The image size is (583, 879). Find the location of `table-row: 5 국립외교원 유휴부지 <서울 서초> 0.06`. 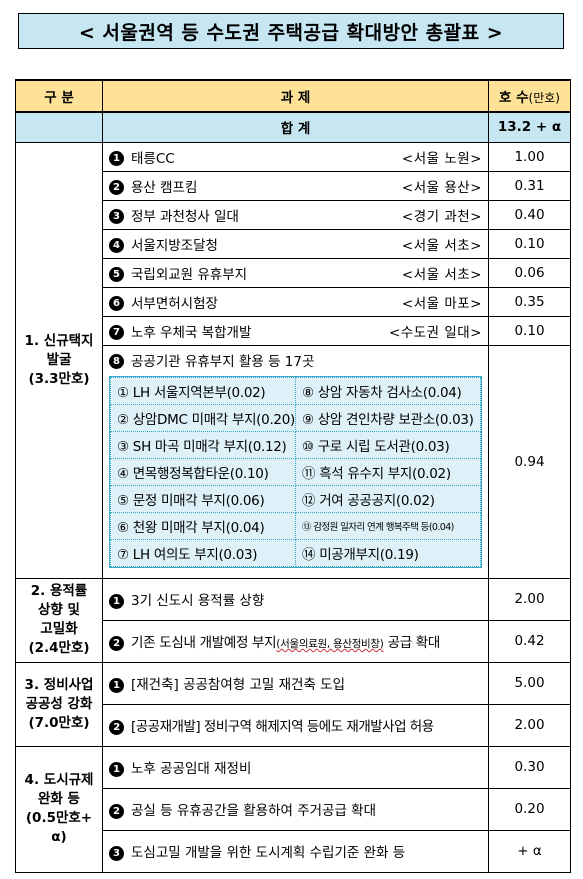

table-row: 5 국립외교원 유휴부지 <서울 서초> 0.06 is located at coordinates (293, 272).